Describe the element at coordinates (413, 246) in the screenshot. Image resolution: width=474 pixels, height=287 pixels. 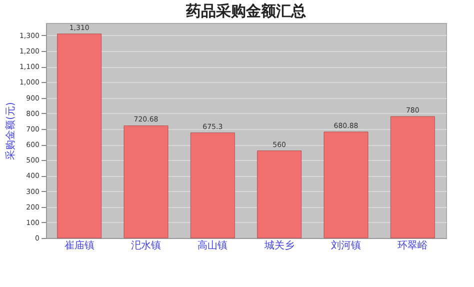
I see `x-tick-label: 环翠峪` at that location.